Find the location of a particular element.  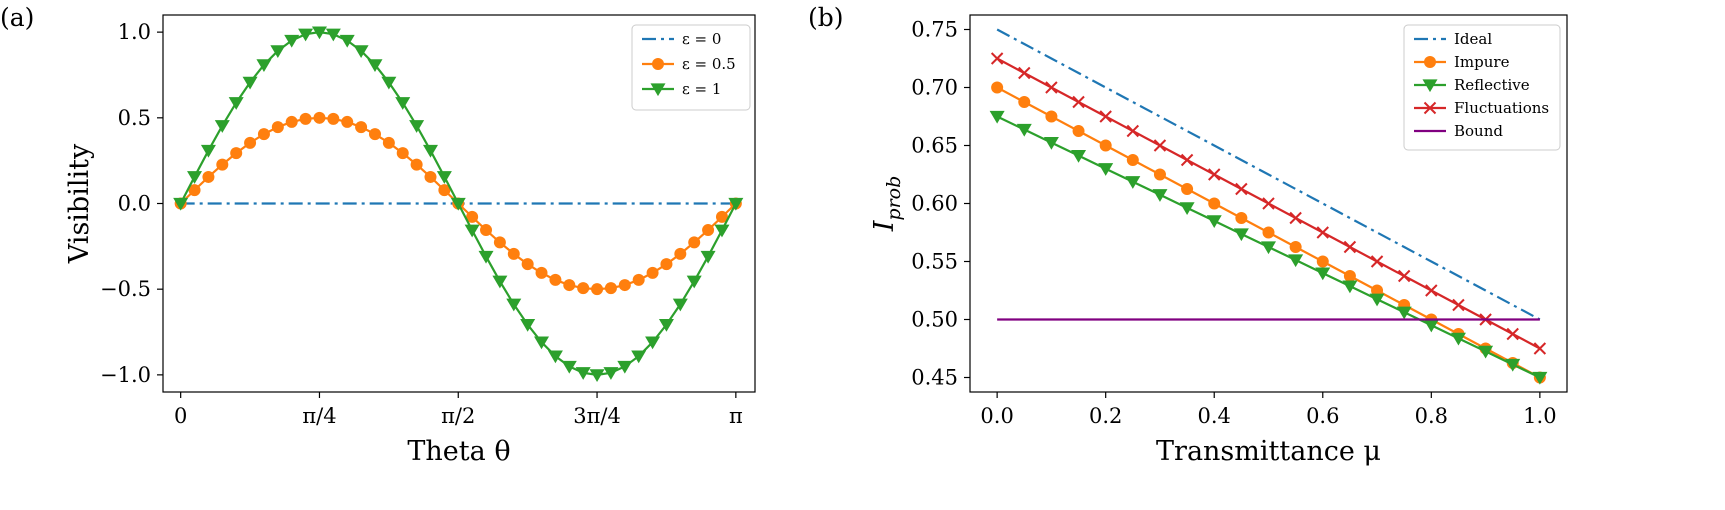

panel-a-legend-label: ε = 0.5 is located at coordinates (709, 64).